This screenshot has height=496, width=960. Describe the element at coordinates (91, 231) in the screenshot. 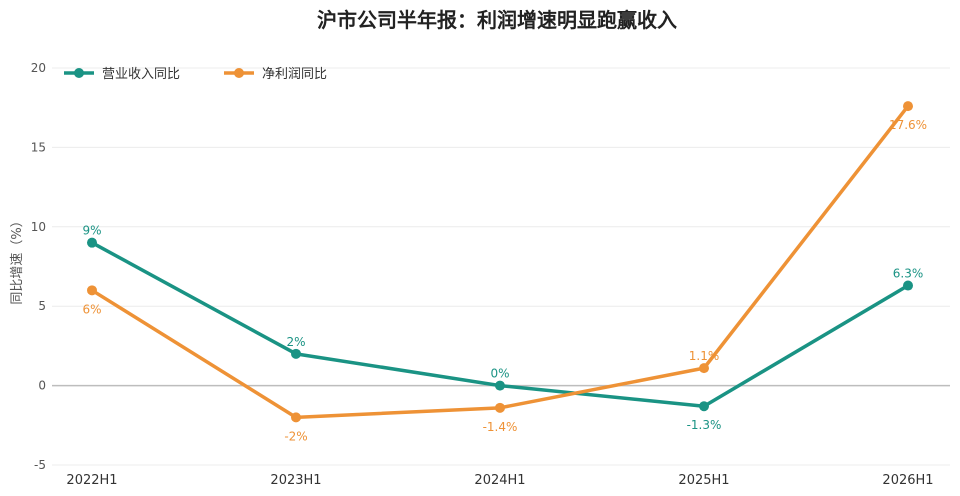

I see `data-label: 9%` at that location.